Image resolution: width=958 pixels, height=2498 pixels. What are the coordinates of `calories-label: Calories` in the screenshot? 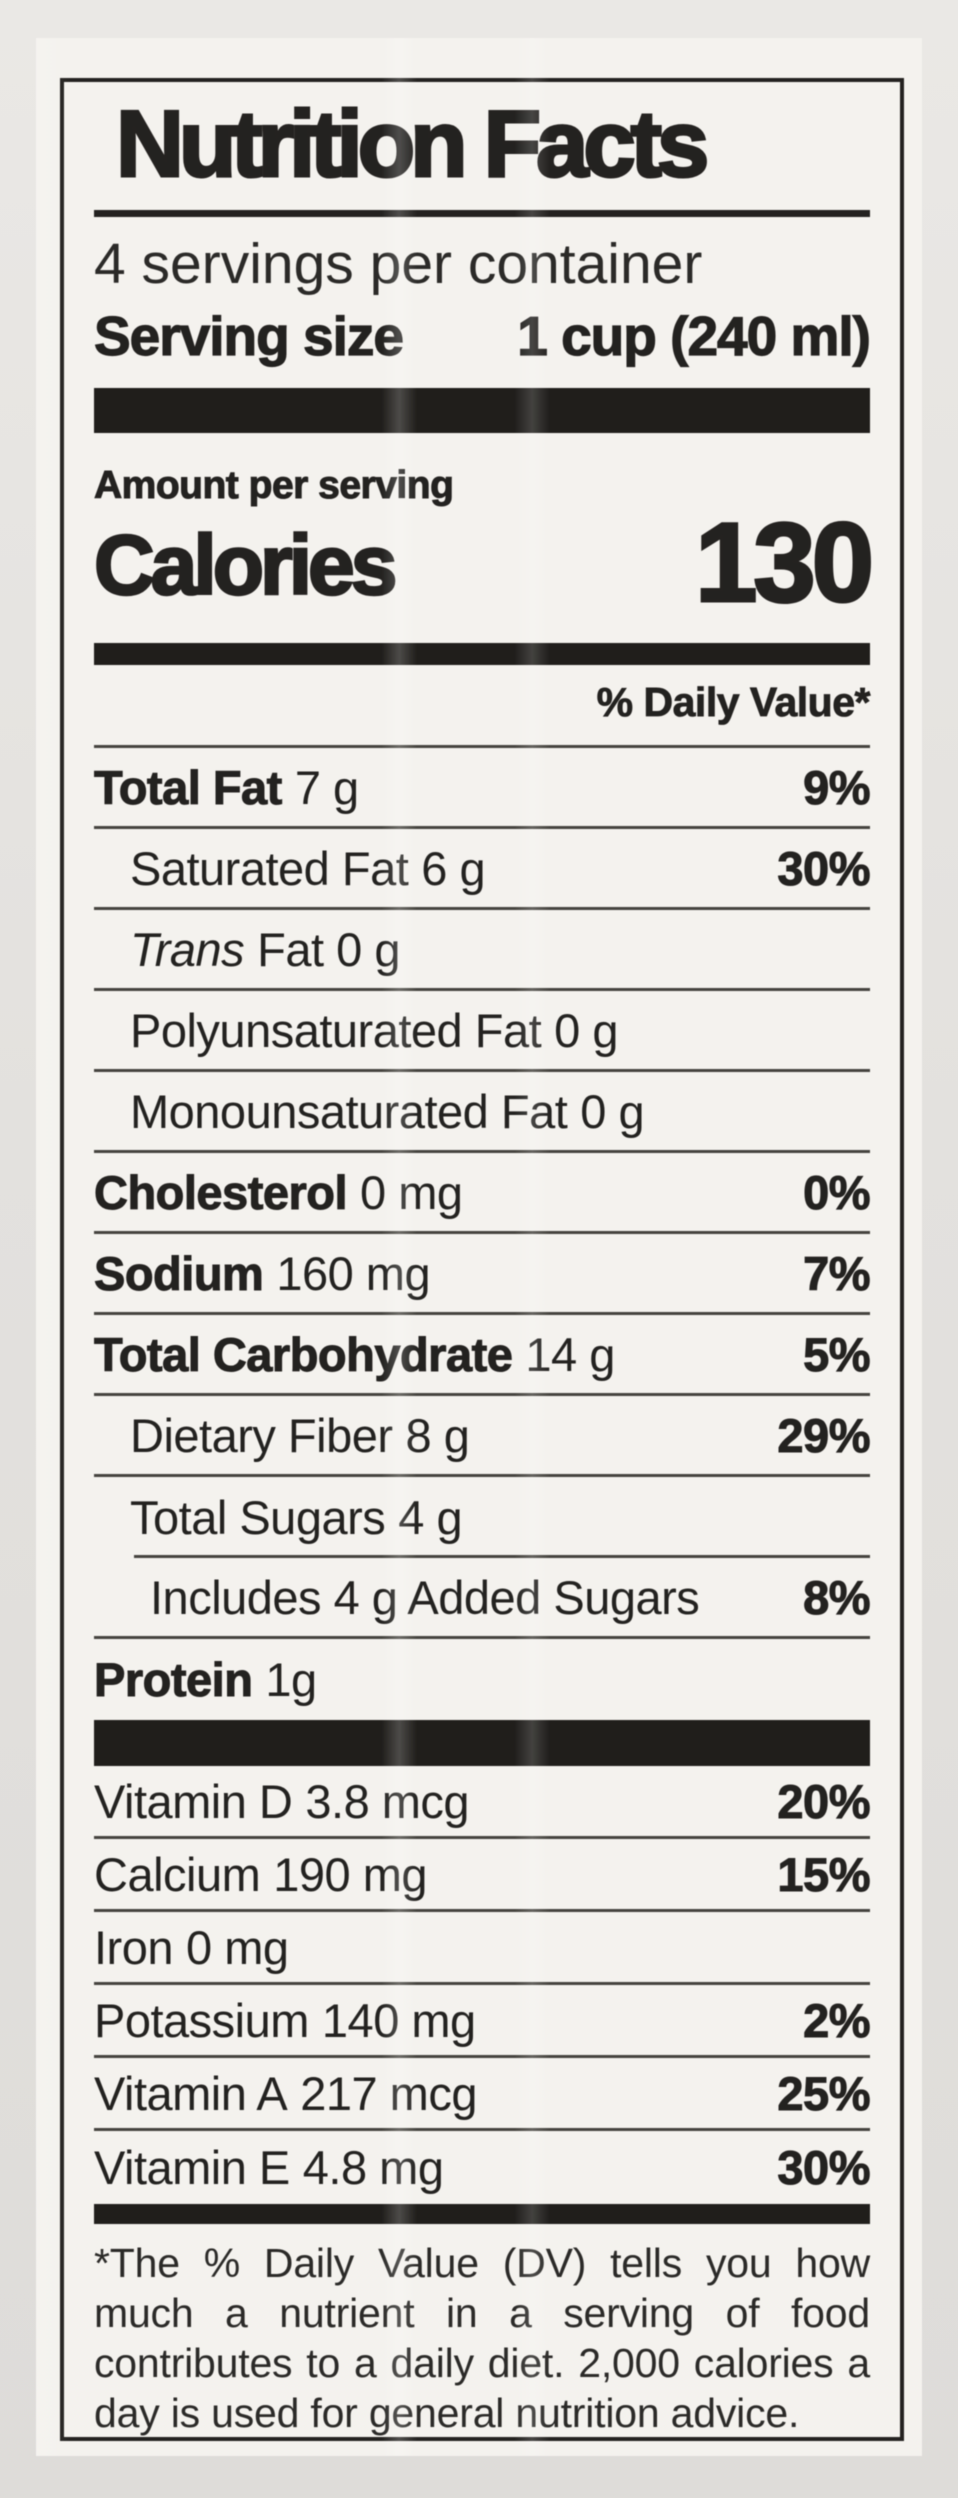 It's located at (246, 565).